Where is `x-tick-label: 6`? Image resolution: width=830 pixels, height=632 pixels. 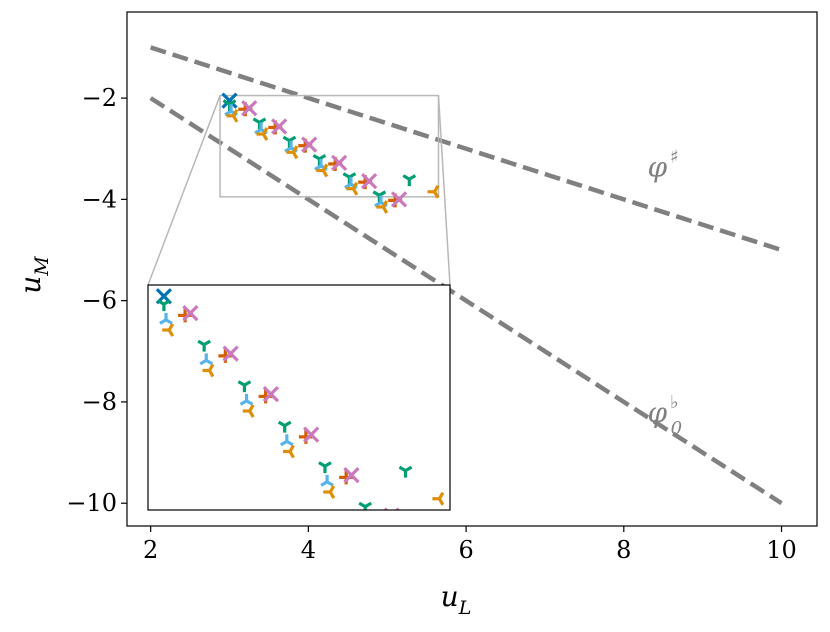
x-tick-label: 6 is located at coordinates (465, 550).